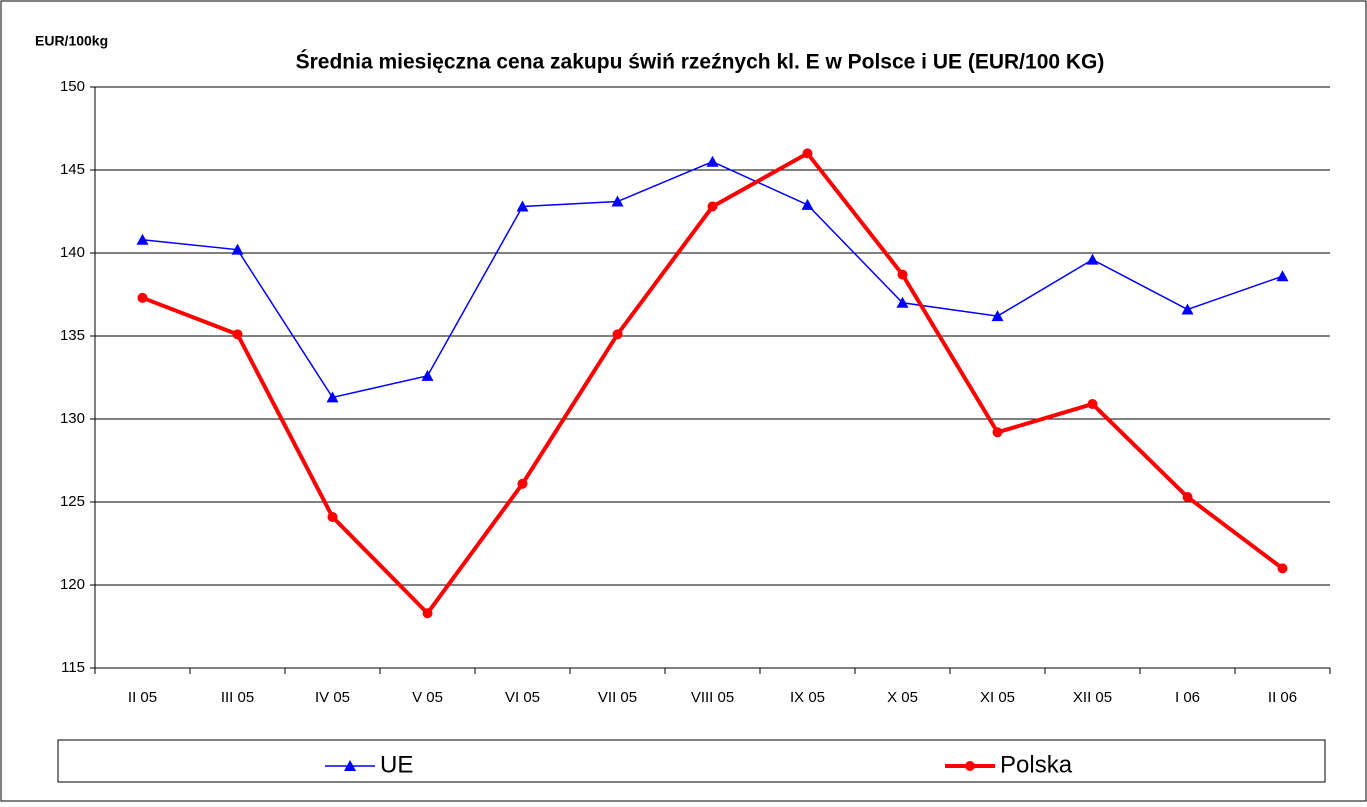  What do you see at coordinates (72, 501) in the screenshot?
I see `y-tick-label: 125` at bounding box center [72, 501].